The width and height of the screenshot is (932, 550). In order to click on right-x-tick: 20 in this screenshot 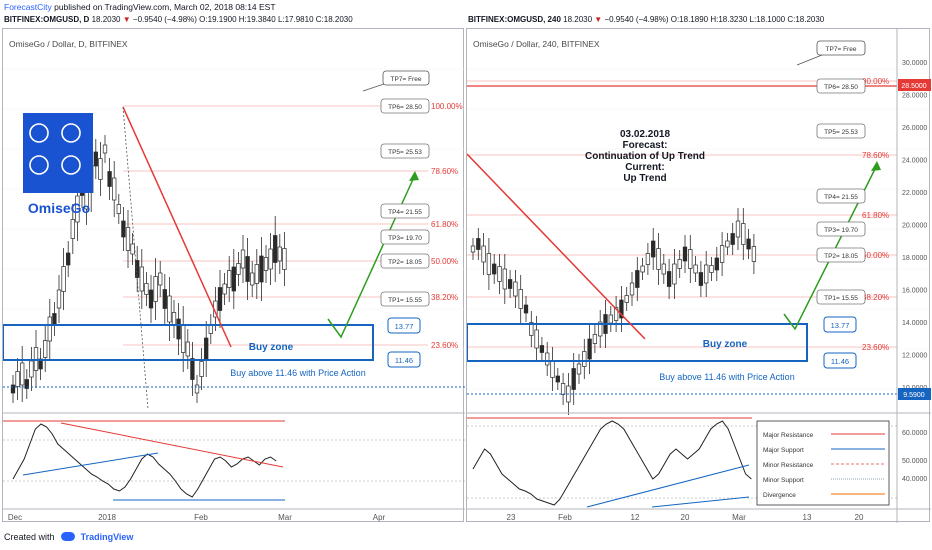, I will do `click(859, 517)`.